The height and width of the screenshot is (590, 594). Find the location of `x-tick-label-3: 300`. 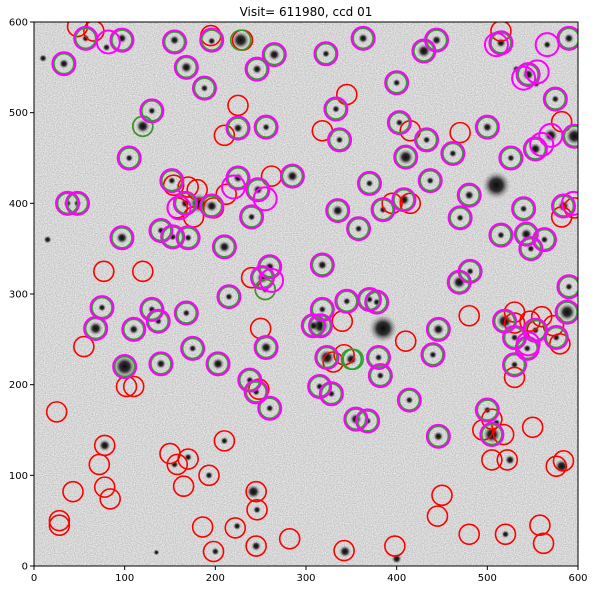

x-tick-label-3: 300 is located at coordinates (305, 578).